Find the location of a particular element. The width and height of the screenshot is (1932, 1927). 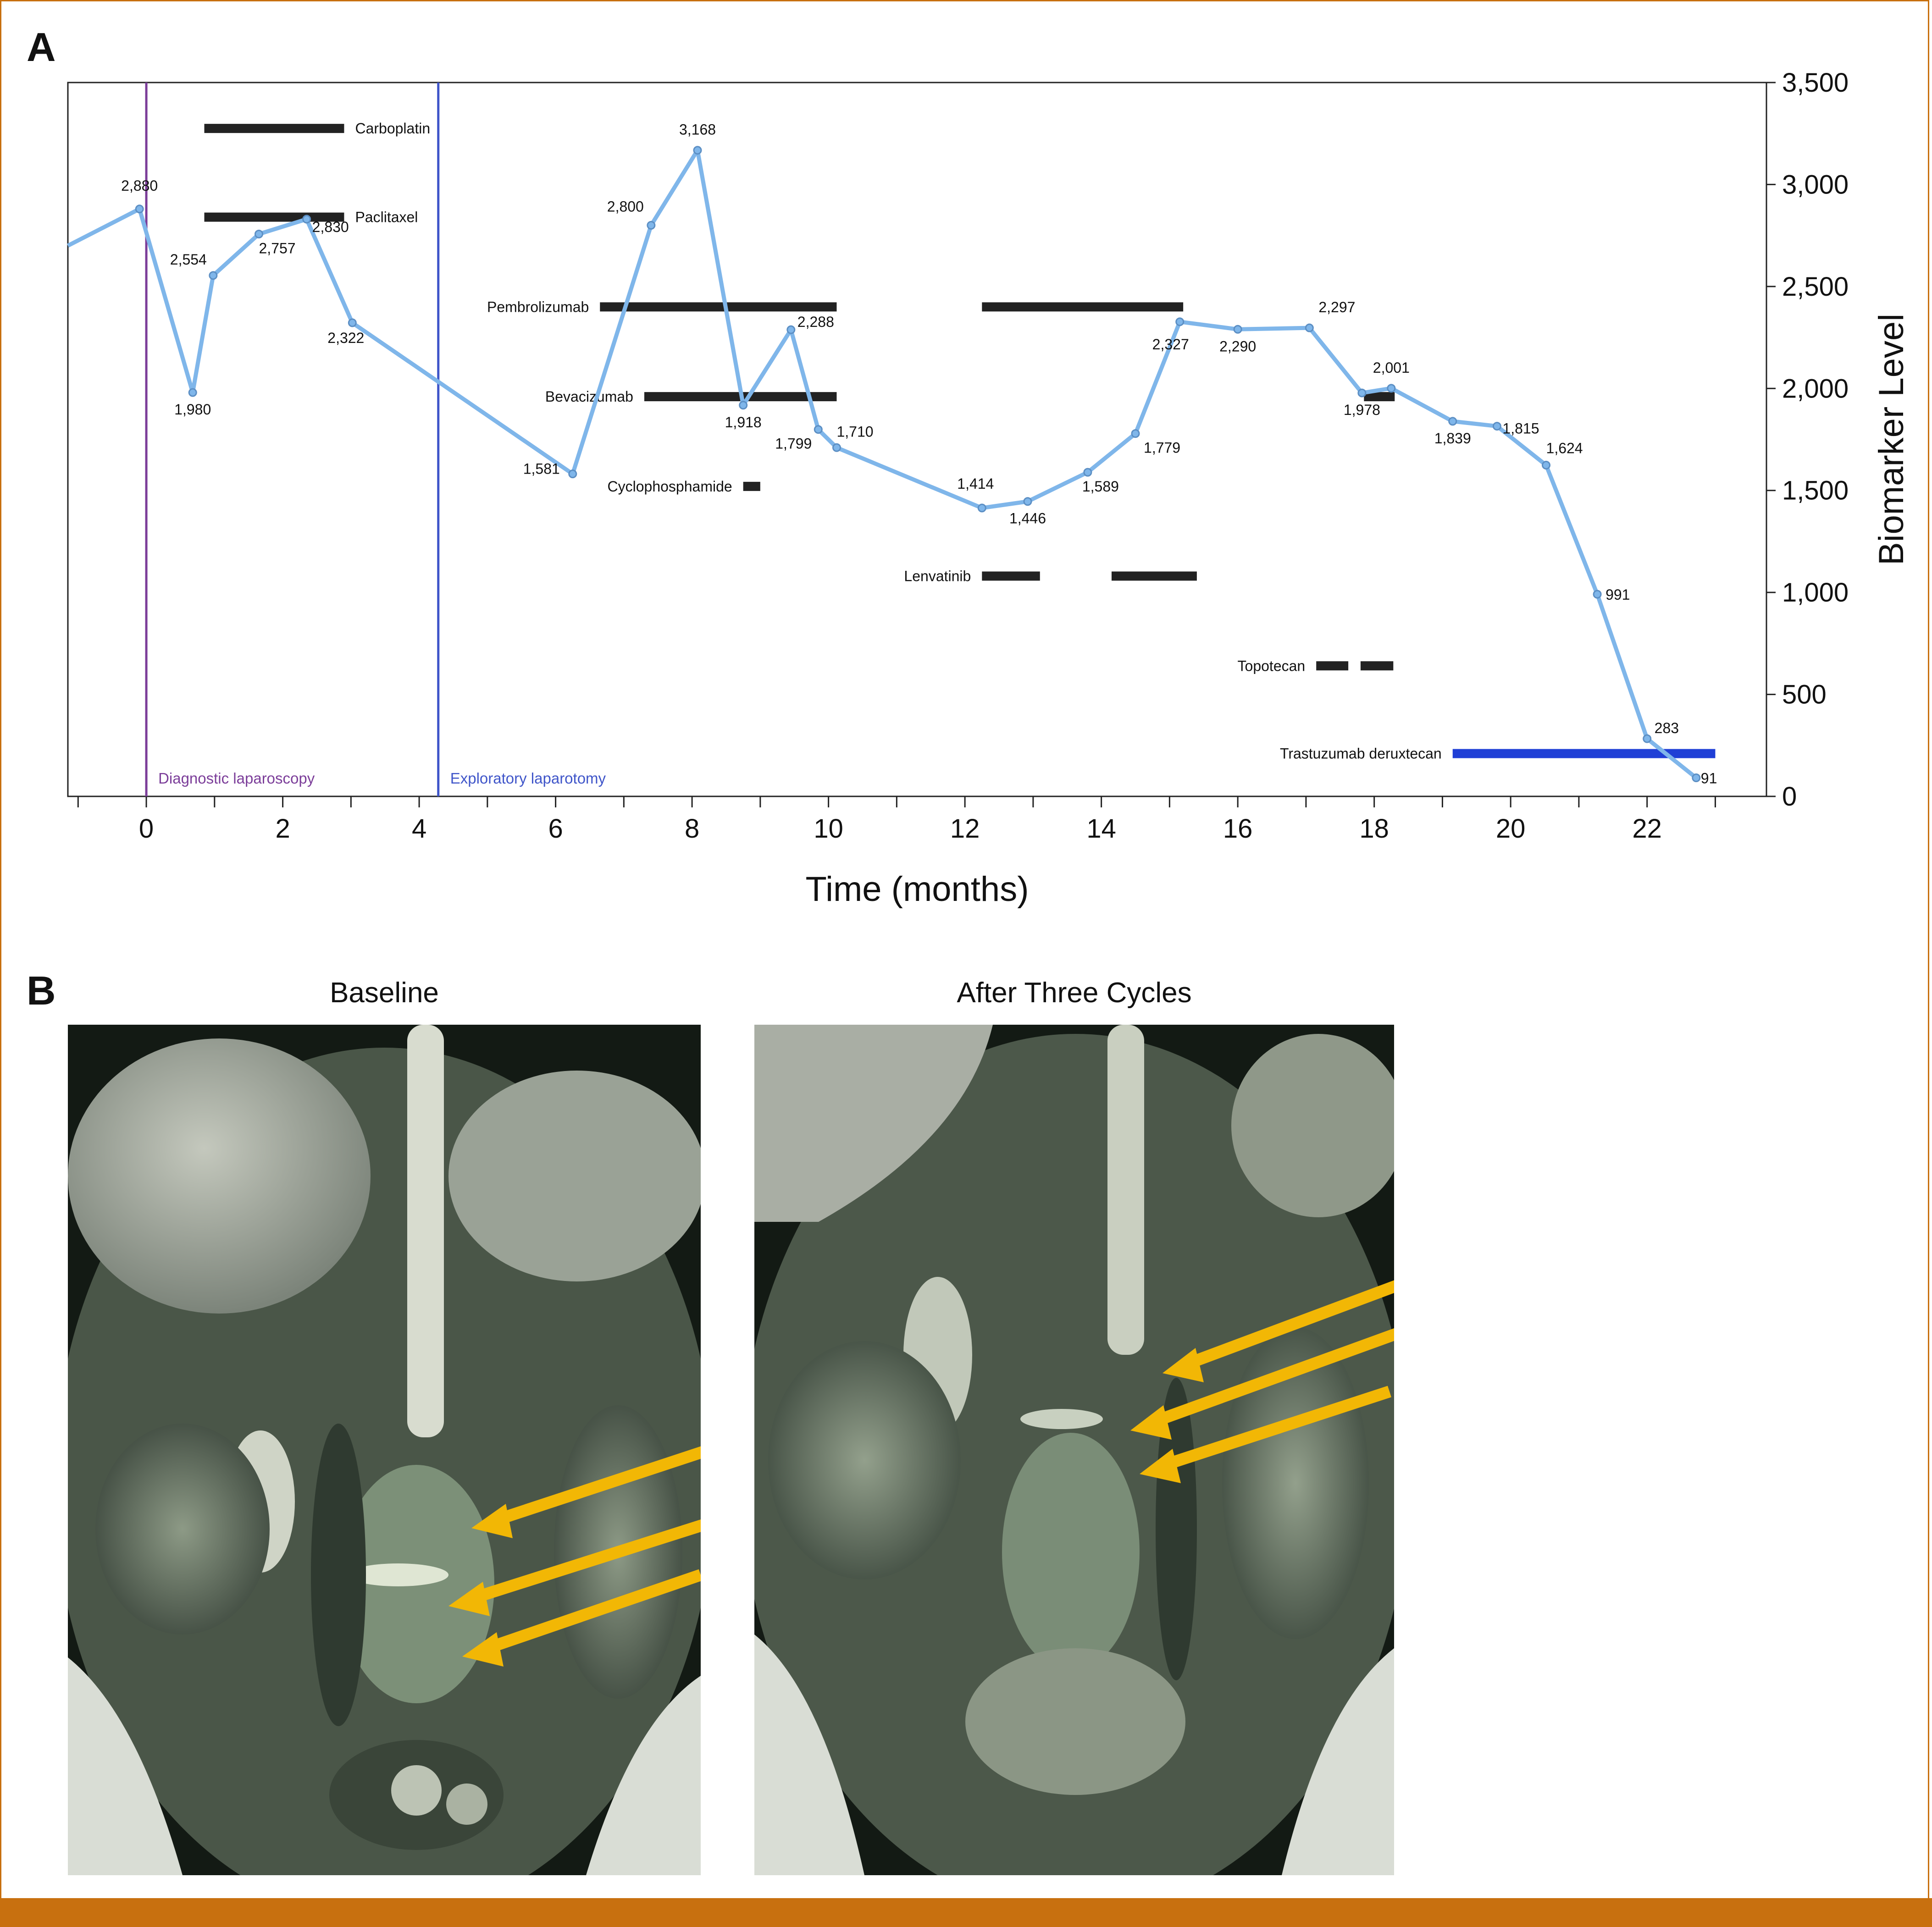

bottom-color-band is located at coordinates (966, 1912).